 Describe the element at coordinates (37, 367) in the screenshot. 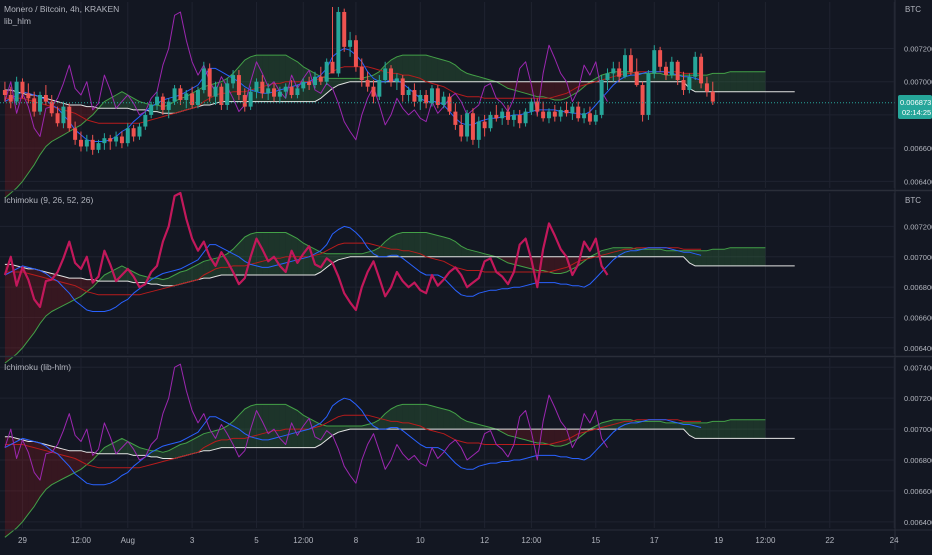

I see `pane3-title: Ichimoku (lib-hlm)` at that location.